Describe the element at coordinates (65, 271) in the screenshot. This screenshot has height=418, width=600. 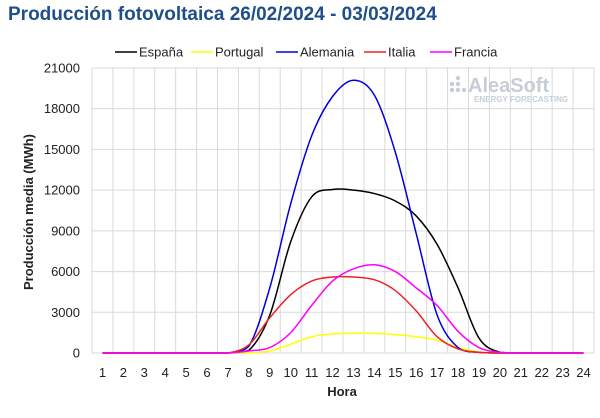
I see `y-tick-label: 6000` at that location.